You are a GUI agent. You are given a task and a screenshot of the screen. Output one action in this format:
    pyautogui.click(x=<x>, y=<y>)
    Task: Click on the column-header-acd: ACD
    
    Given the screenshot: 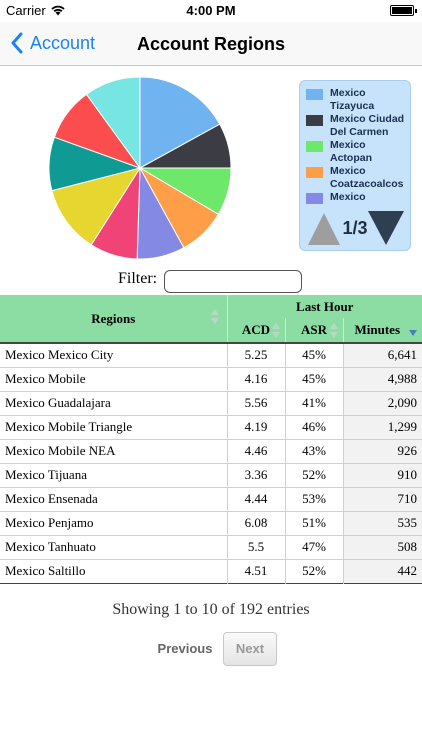 What is the action you would take?
    pyautogui.click(x=255, y=330)
    